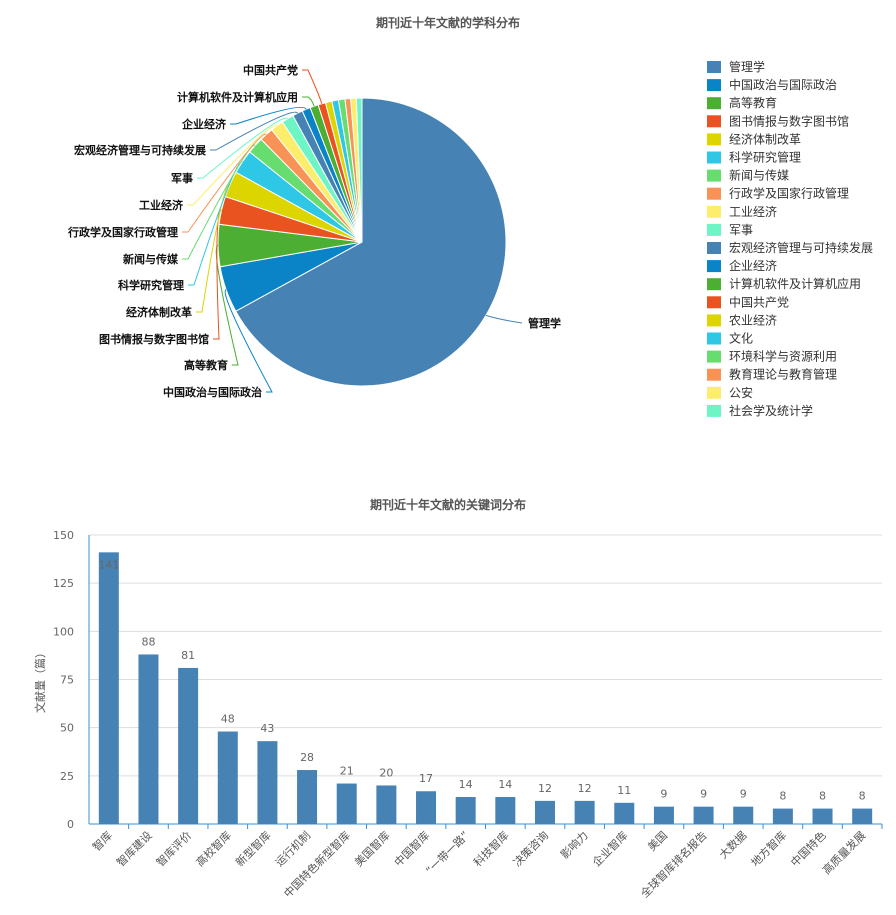 This screenshot has height=915, width=896. What do you see at coordinates (783, 84) in the screenshot?
I see `legend-label: 中国政治与国际政治` at bounding box center [783, 84].